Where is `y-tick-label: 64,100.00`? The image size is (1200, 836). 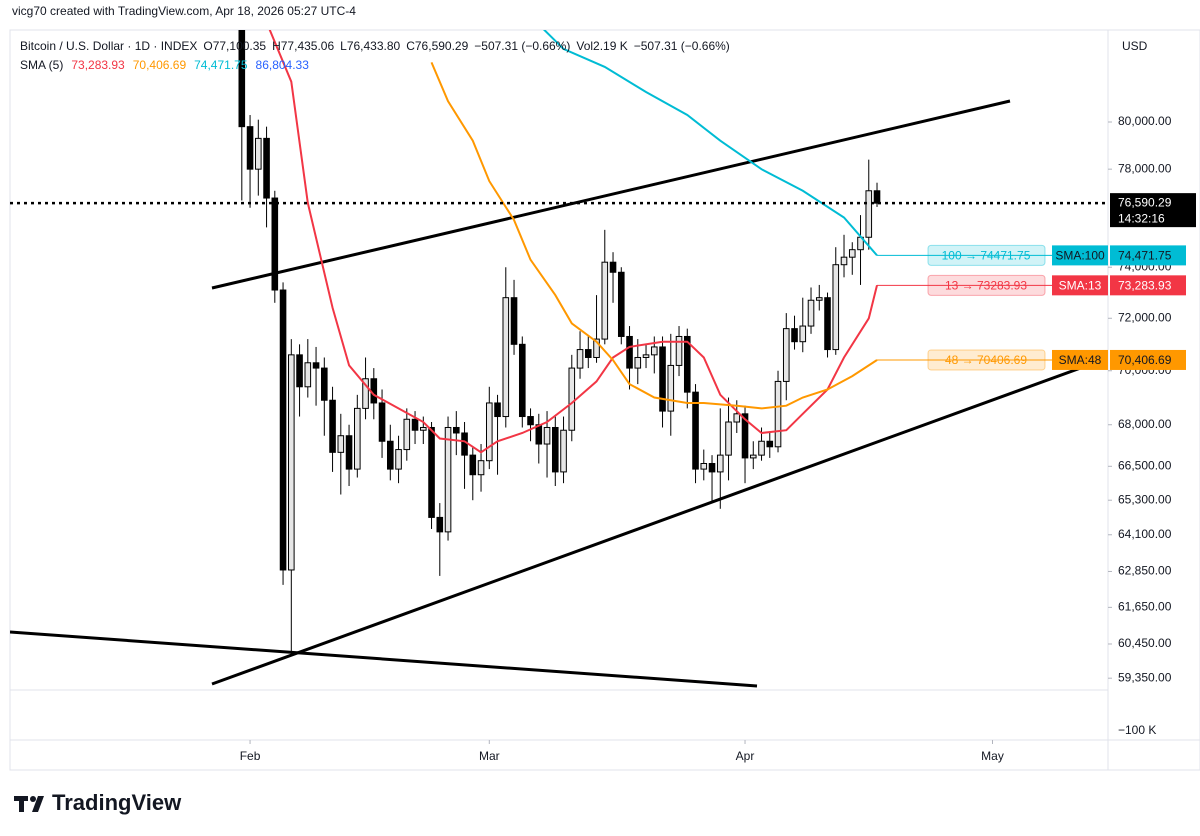
y-tick-label: 64,100.00 is located at coordinates (1145, 534).